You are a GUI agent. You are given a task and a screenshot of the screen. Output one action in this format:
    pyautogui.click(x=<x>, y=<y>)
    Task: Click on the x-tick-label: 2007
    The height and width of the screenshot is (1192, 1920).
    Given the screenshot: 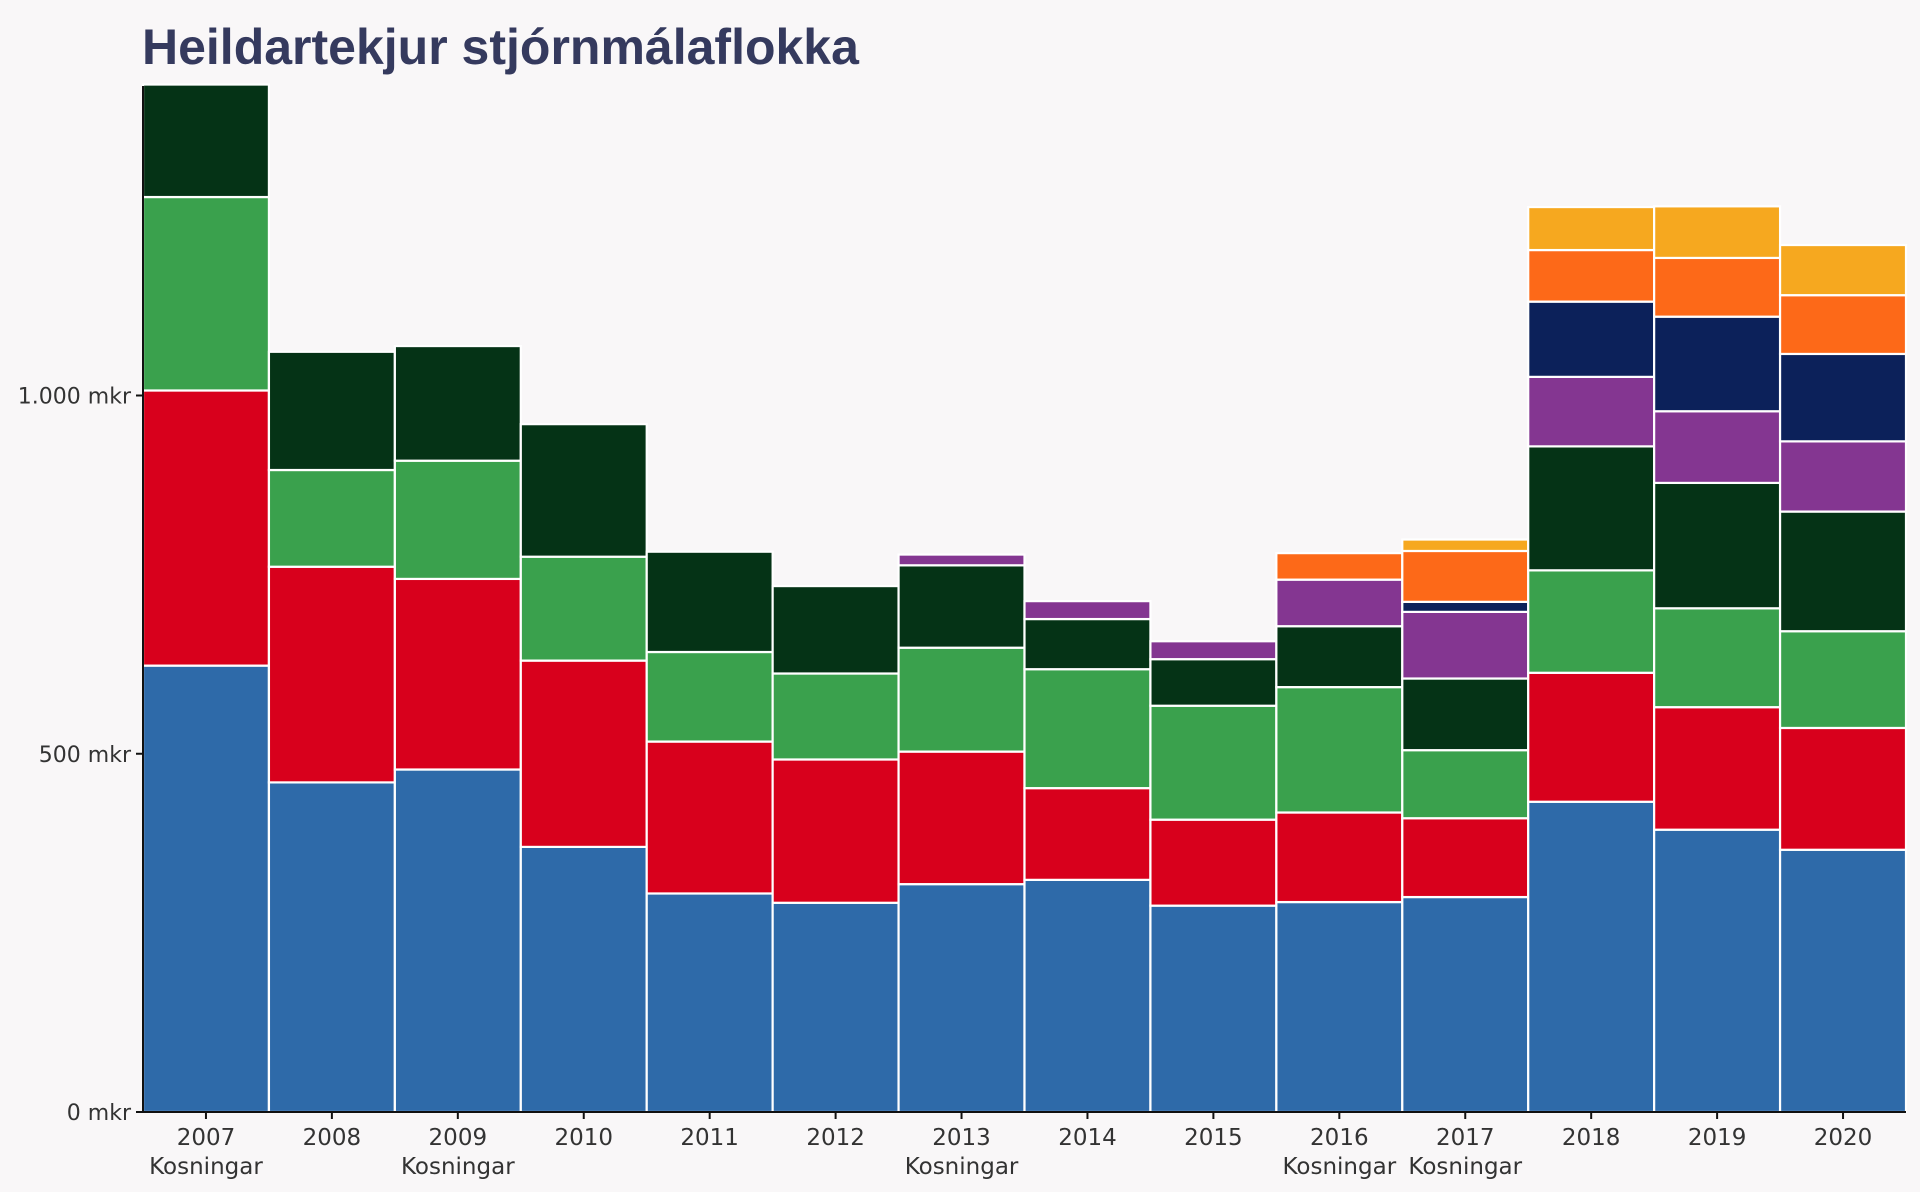 What is the action you would take?
    pyautogui.click(x=206, y=1138)
    